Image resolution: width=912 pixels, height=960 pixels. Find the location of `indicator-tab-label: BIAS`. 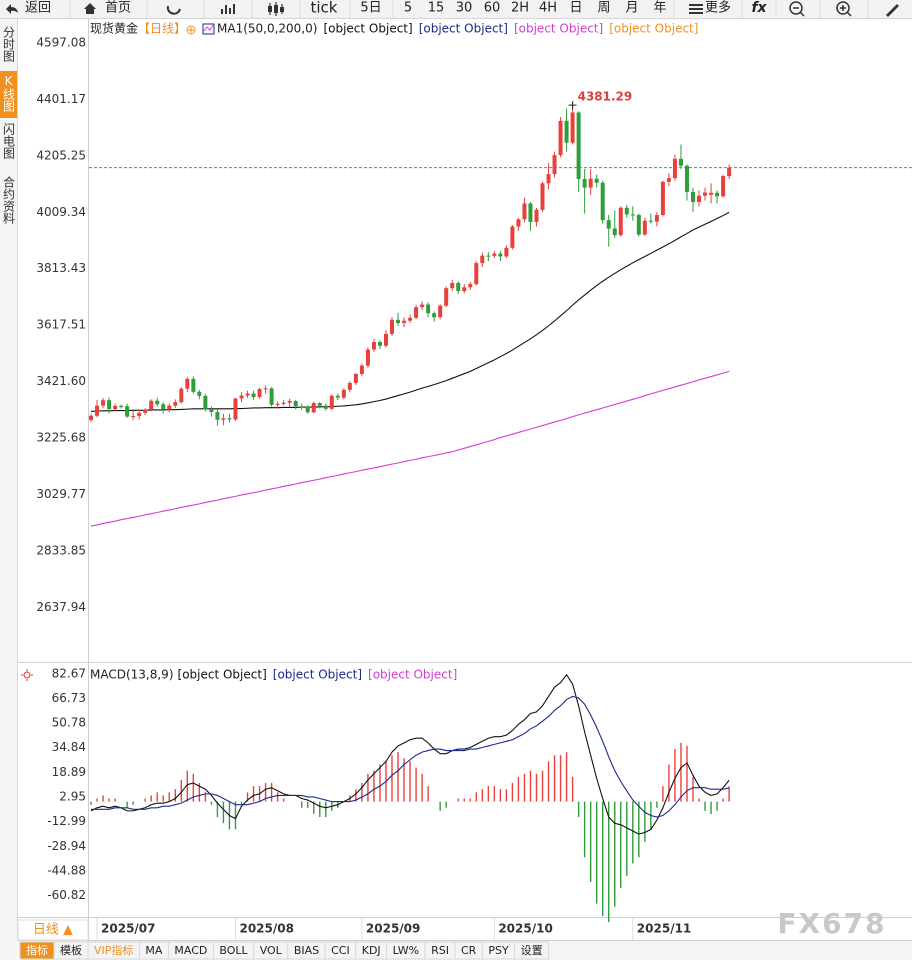

indicator-tab-label: BIAS is located at coordinates (306, 950).